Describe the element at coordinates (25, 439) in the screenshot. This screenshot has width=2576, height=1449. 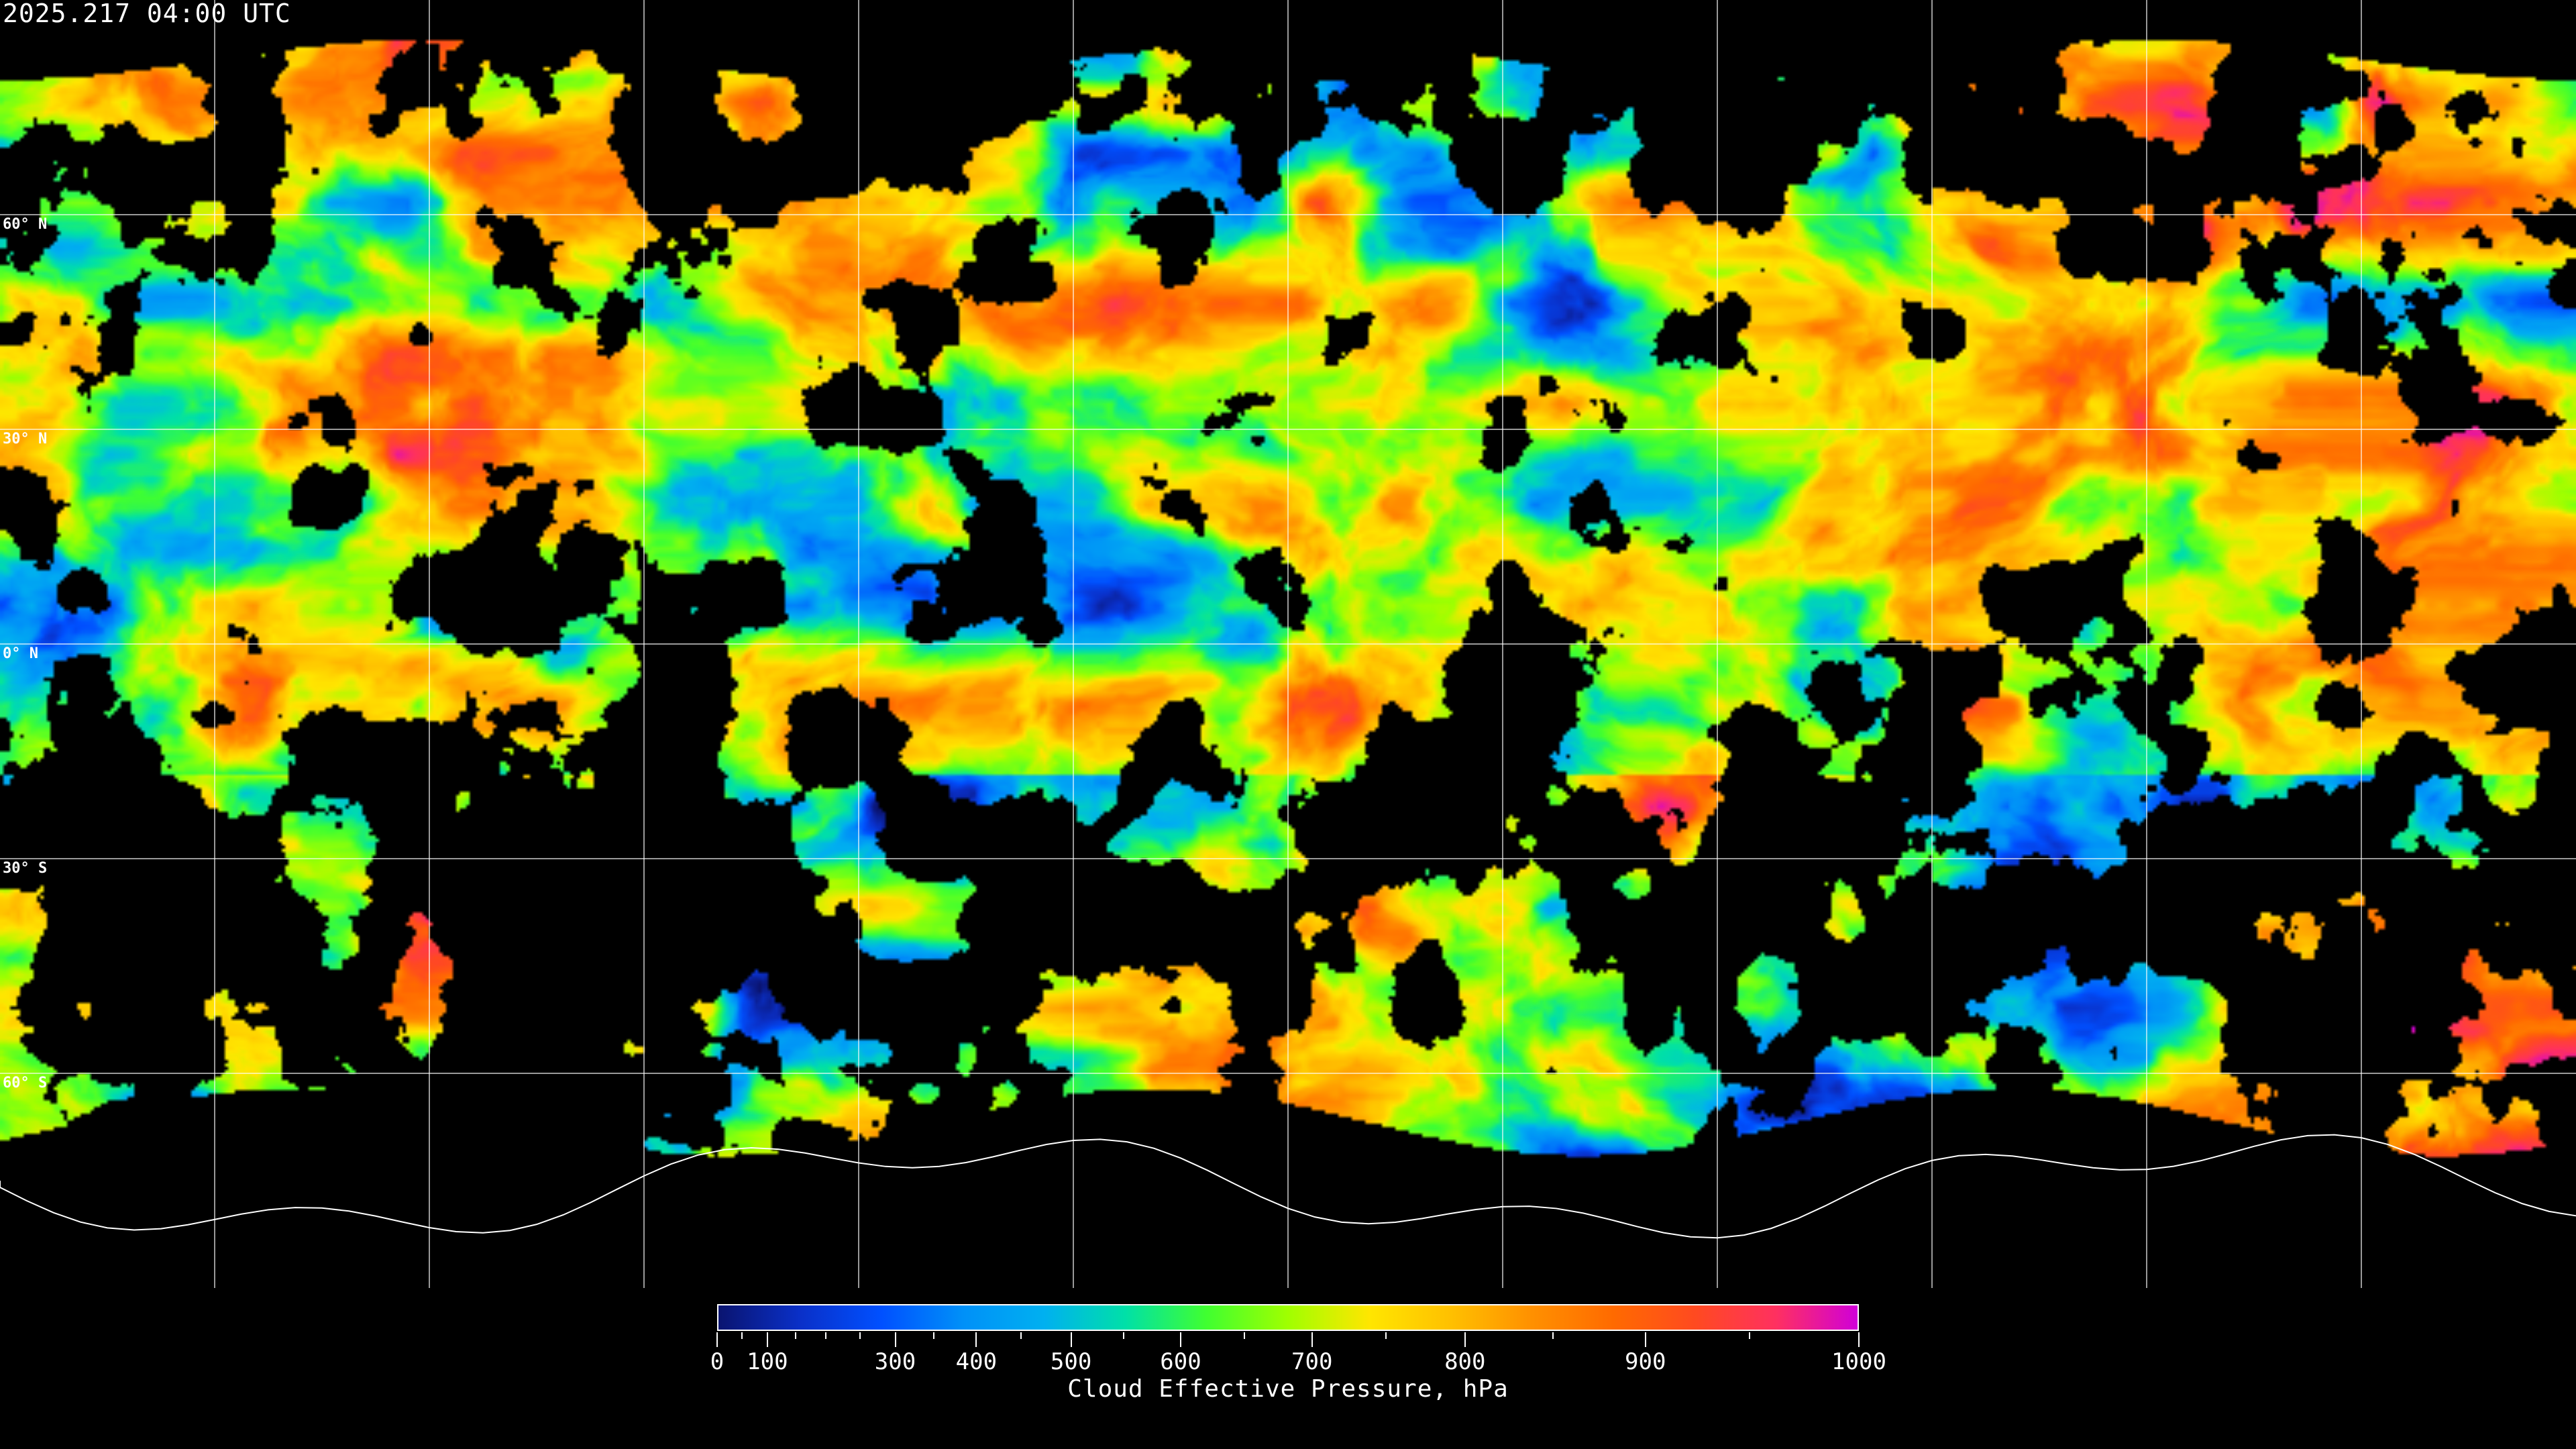
I see `lat-label-30n: 30° N` at that location.